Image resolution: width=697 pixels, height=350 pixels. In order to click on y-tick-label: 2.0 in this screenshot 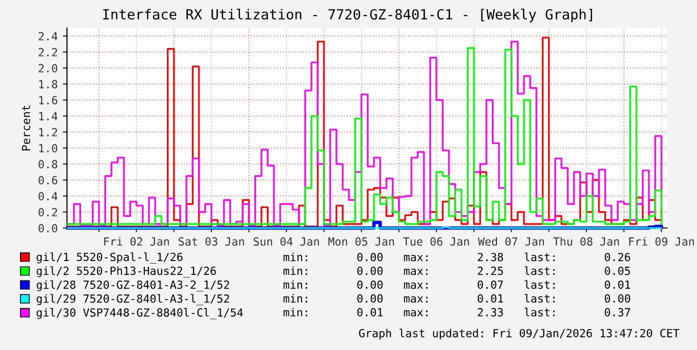, I will do `click(48, 68)`.